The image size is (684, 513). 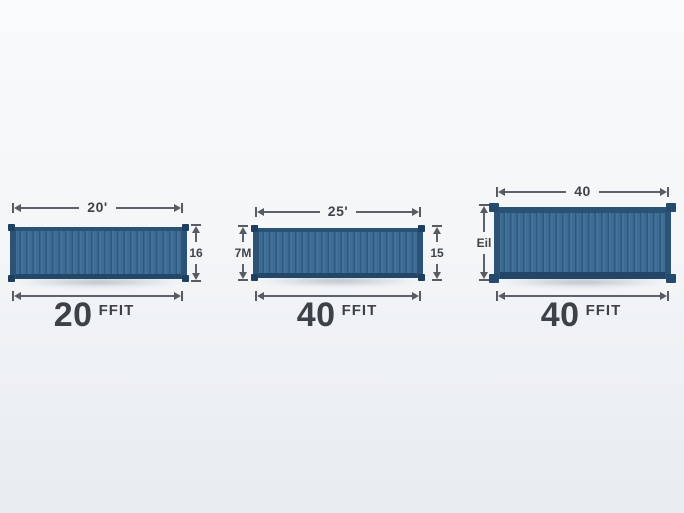 I want to click on left-height-dimension-line: Eil, so click(x=484, y=242).